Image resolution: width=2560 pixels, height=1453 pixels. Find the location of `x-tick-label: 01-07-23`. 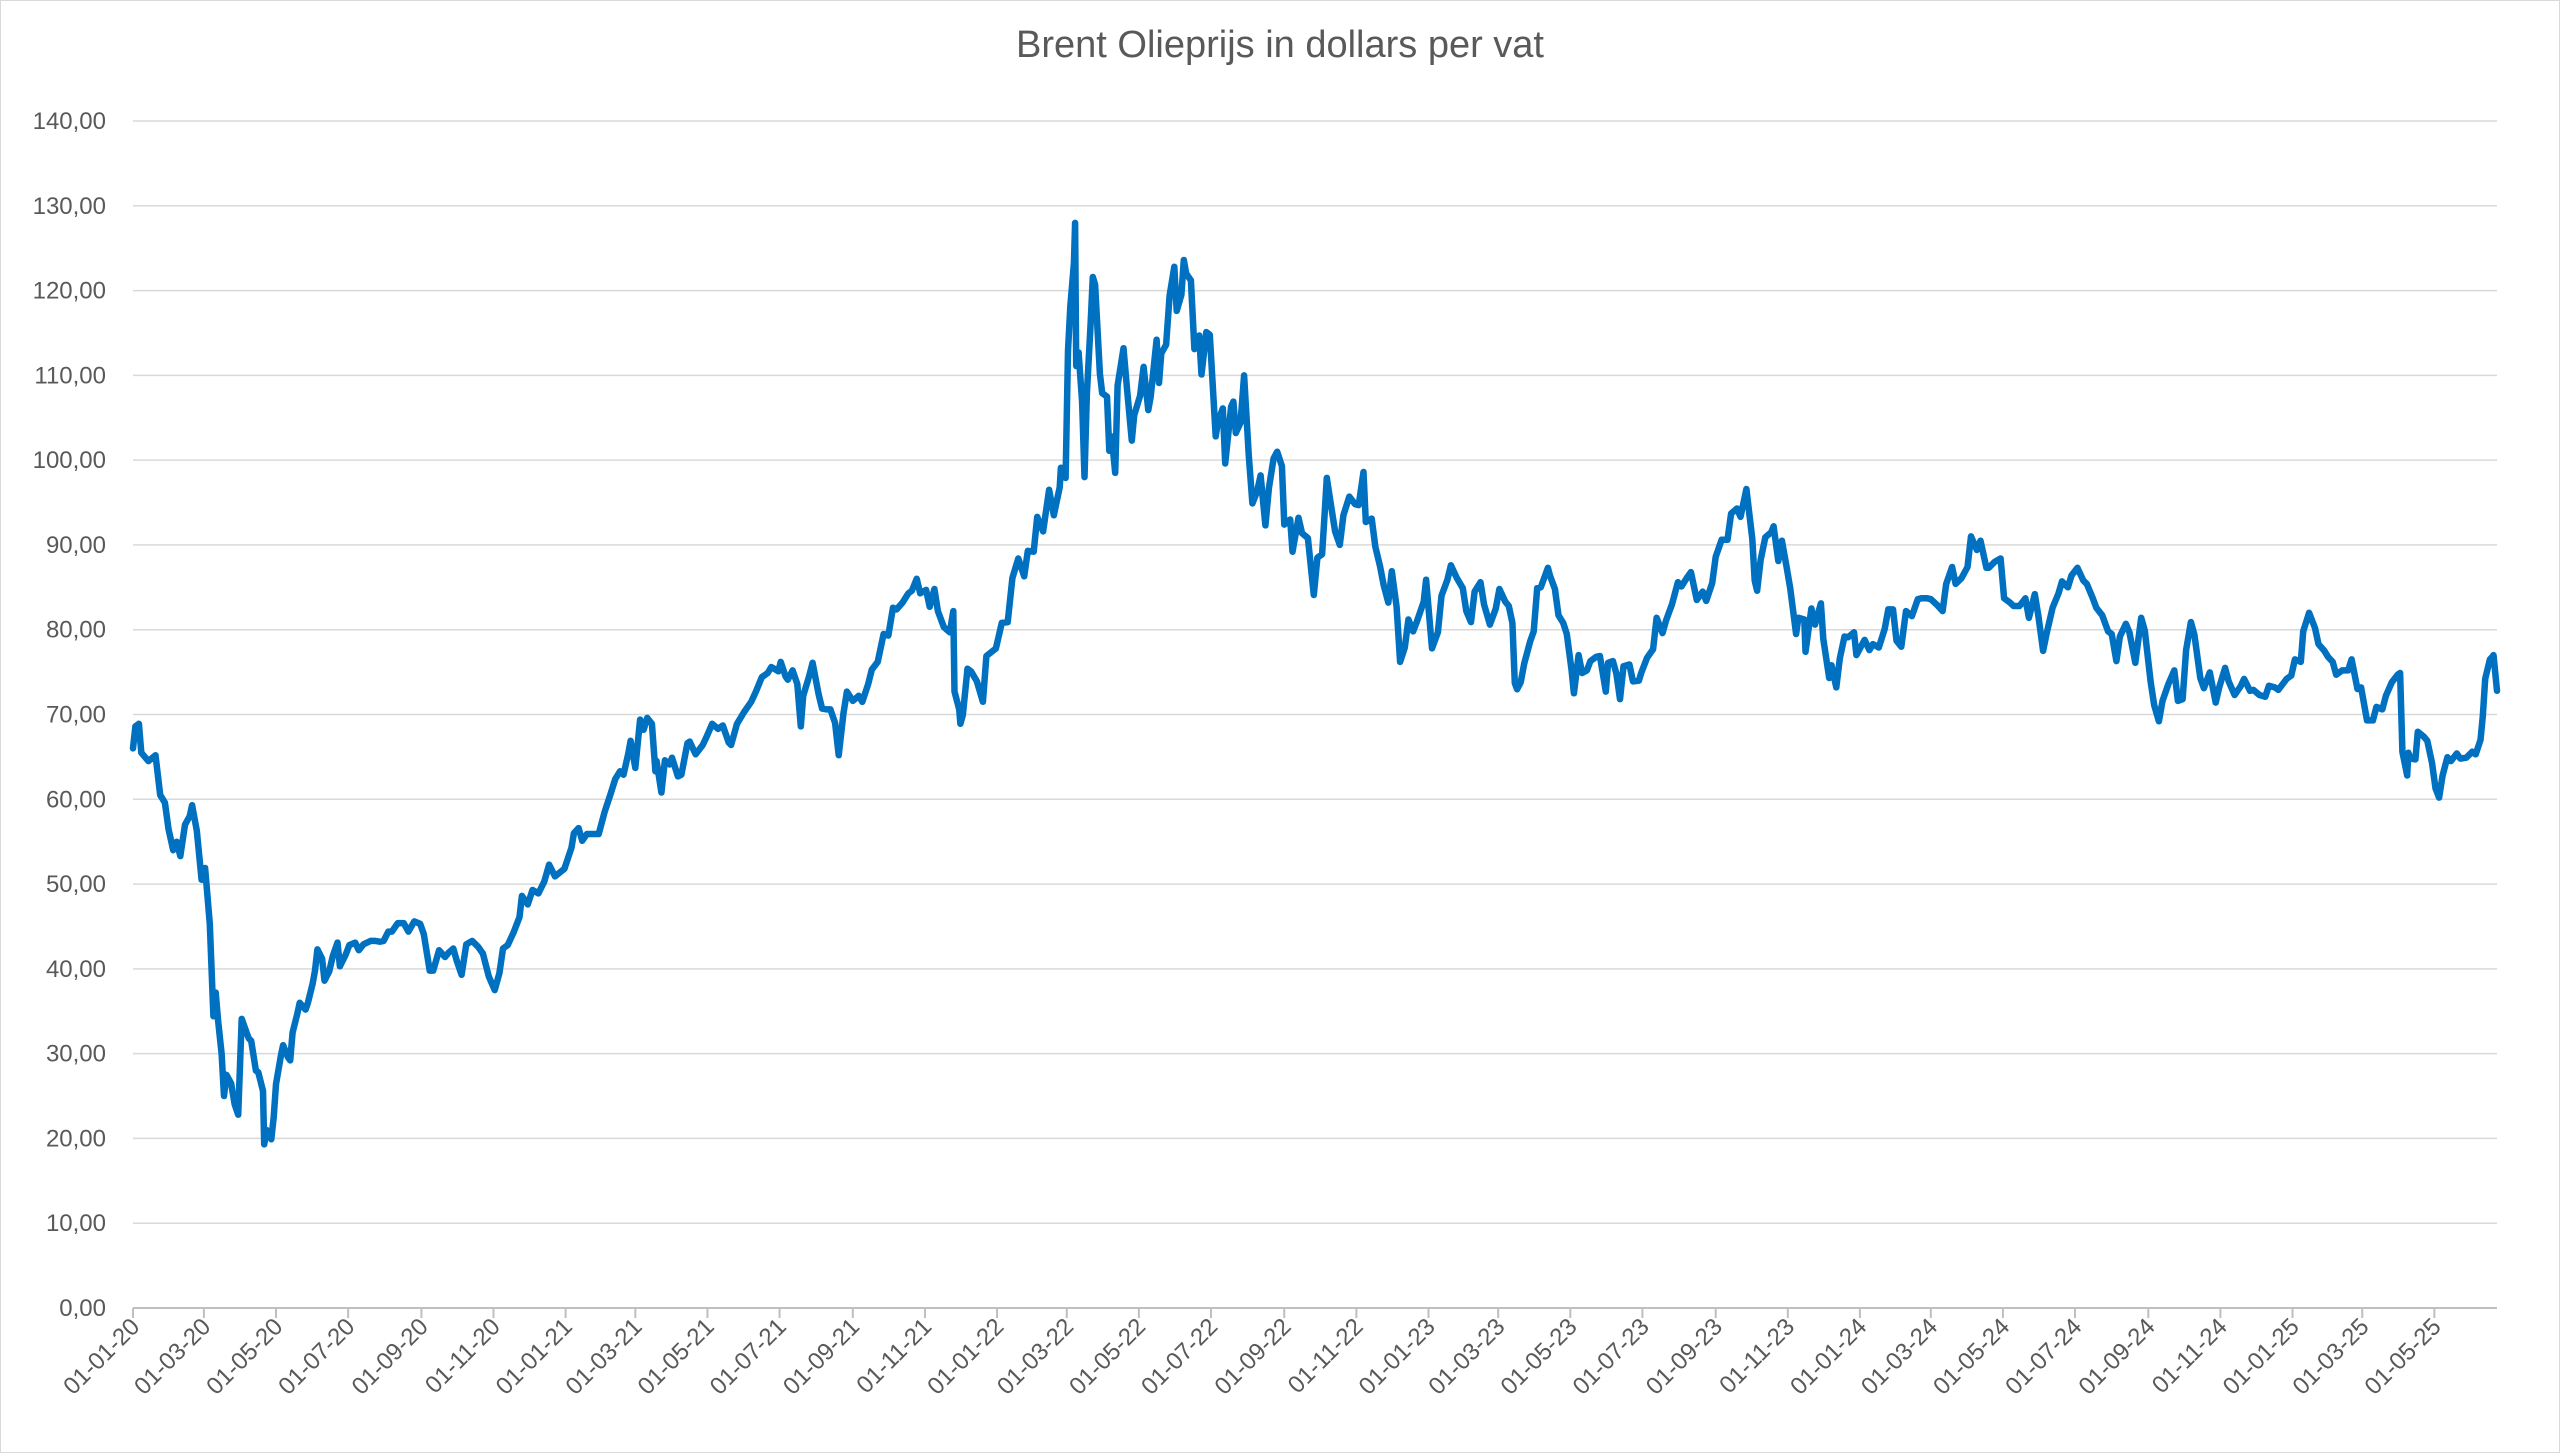

x-tick-label: 01-07-23 is located at coordinates (1611, 1356).